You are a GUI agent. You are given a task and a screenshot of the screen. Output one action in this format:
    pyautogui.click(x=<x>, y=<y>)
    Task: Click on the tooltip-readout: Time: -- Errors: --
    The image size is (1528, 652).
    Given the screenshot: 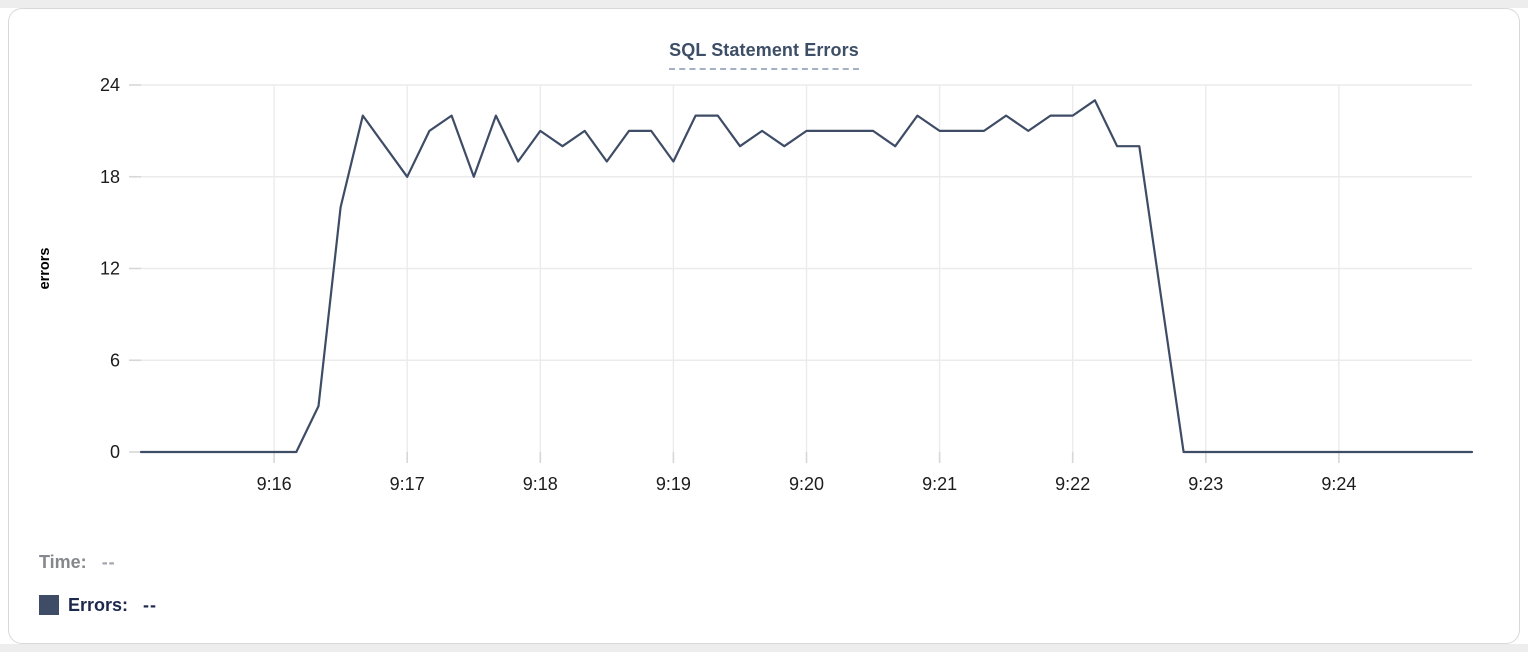 What is the action you would take?
    pyautogui.click(x=98, y=593)
    